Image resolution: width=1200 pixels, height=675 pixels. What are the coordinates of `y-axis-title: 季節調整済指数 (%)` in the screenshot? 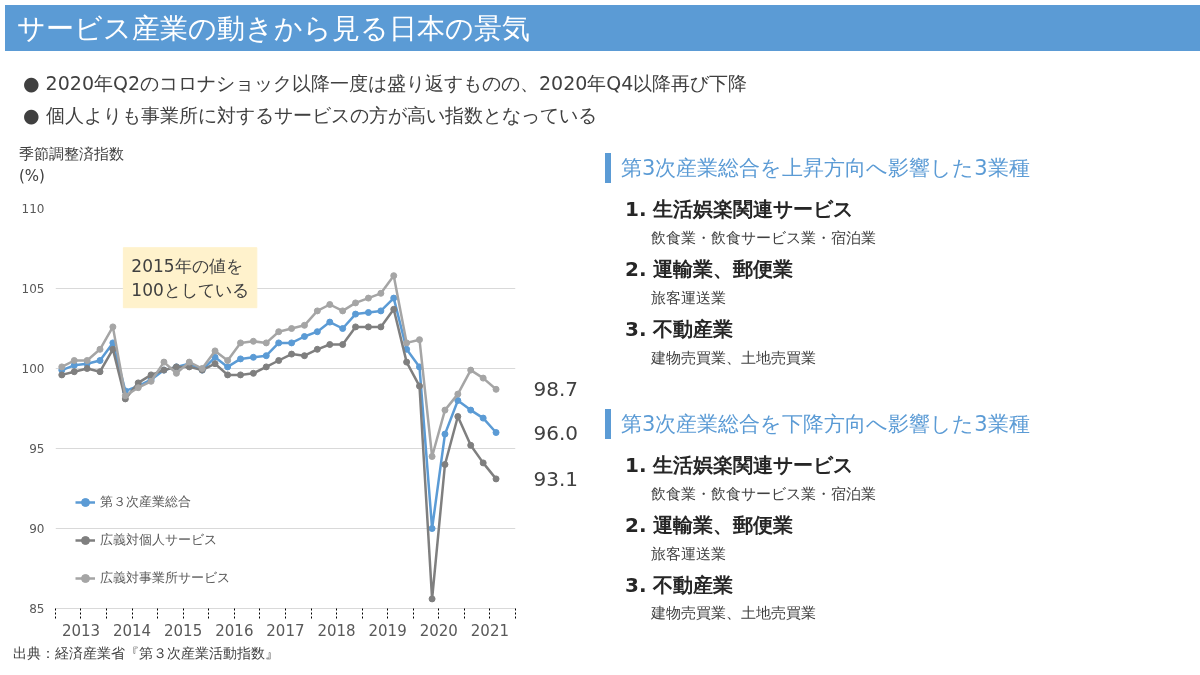 It's located at (71, 165).